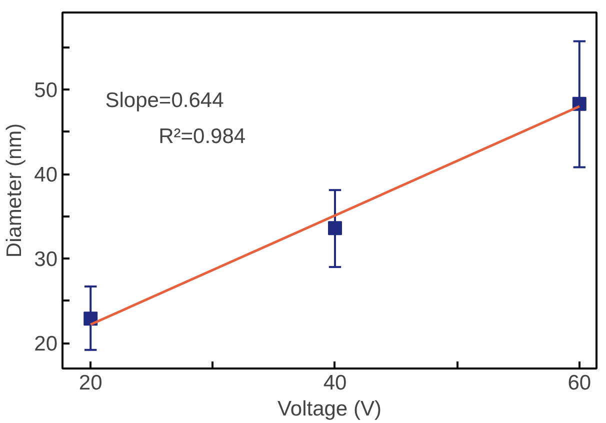  Describe the element at coordinates (46, 344) in the screenshot. I see `y-tick-label: 20` at that location.